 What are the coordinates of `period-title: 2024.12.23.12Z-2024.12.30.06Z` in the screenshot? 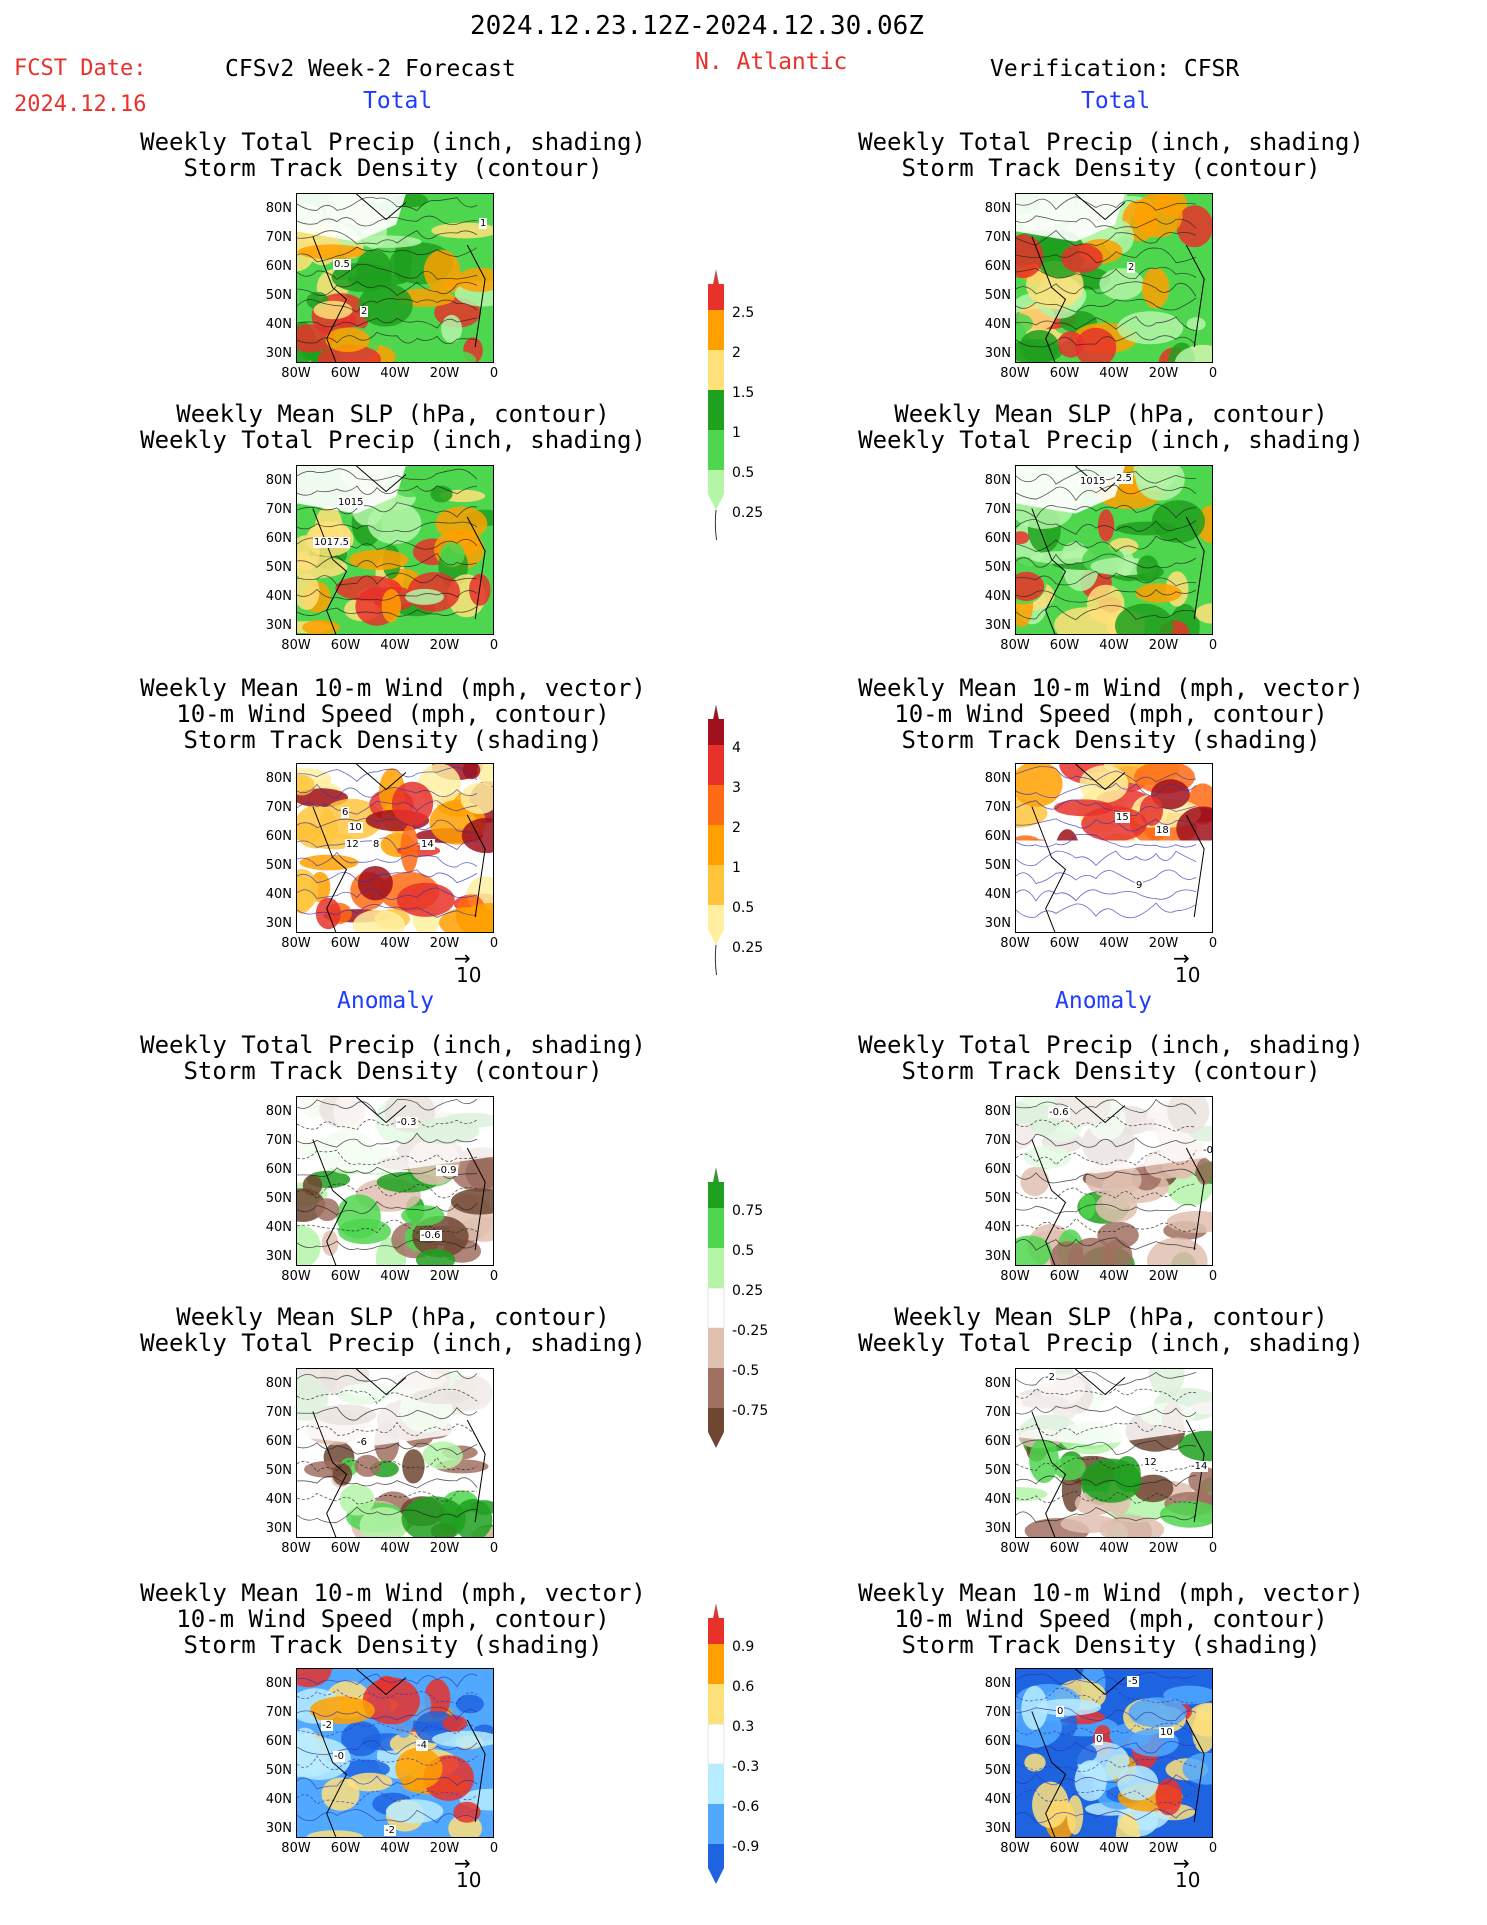 It's located at (697, 26).